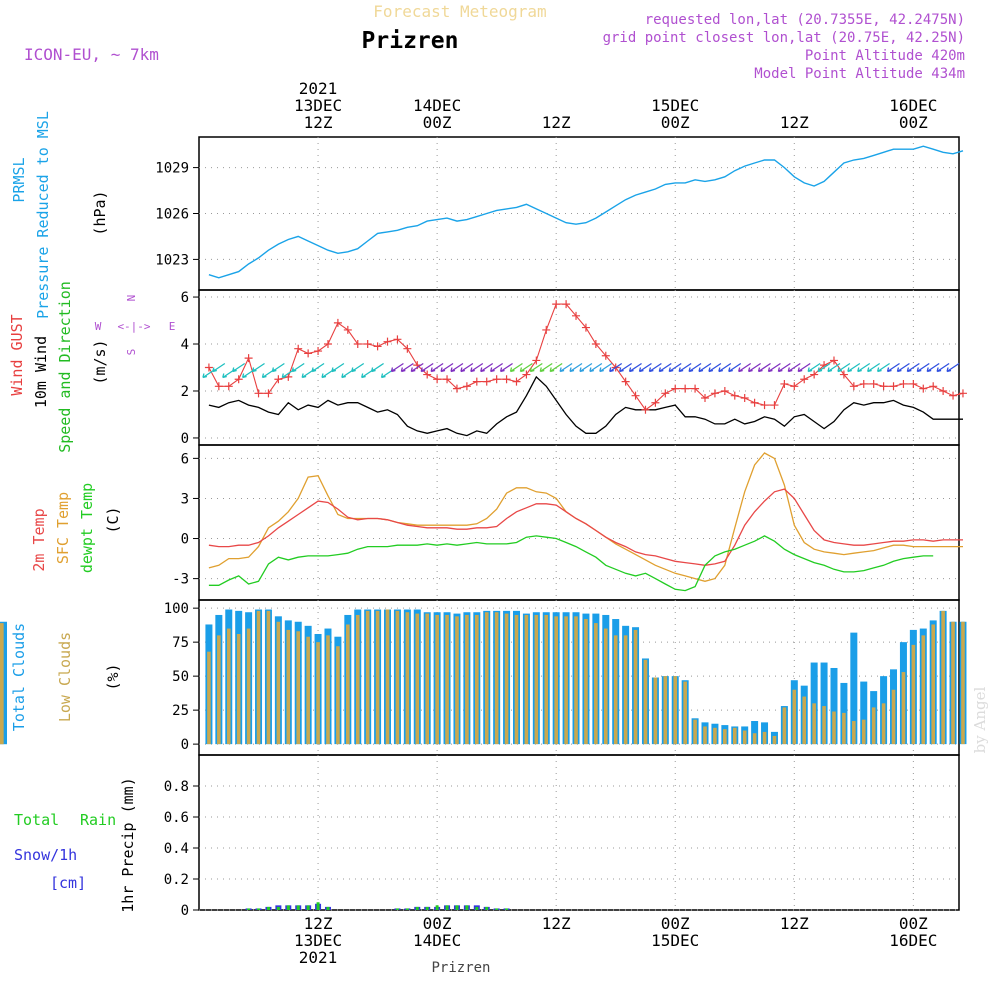 The width and height of the screenshot is (1000, 1000). What do you see at coordinates (556, 122) in the screenshot?
I see `time-label-top: 12Z` at bounding box center [556, 122].